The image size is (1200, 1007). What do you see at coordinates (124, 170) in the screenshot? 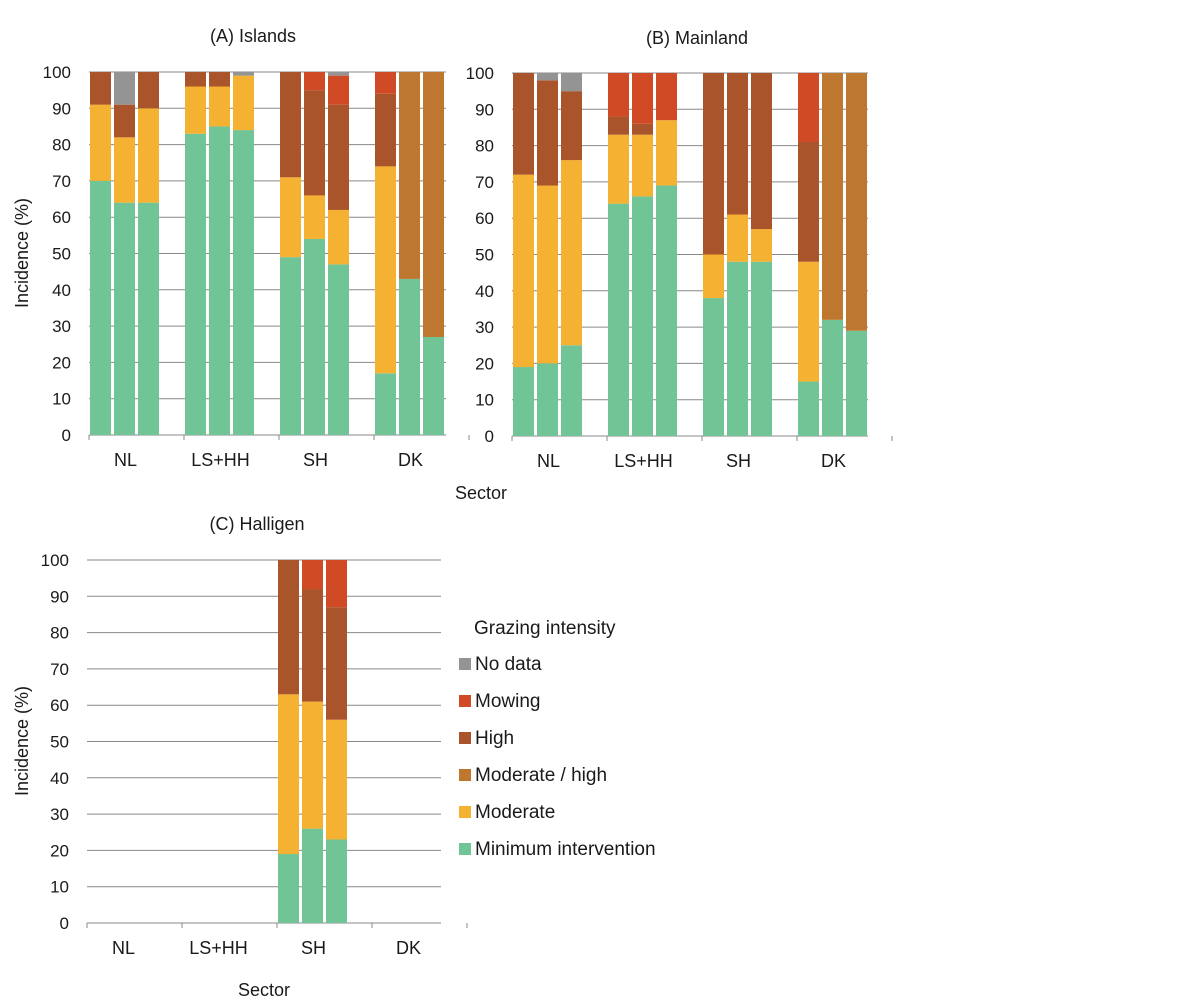
I see `islands-bar-nl-2-moderate` at bounding box center [124, 170].